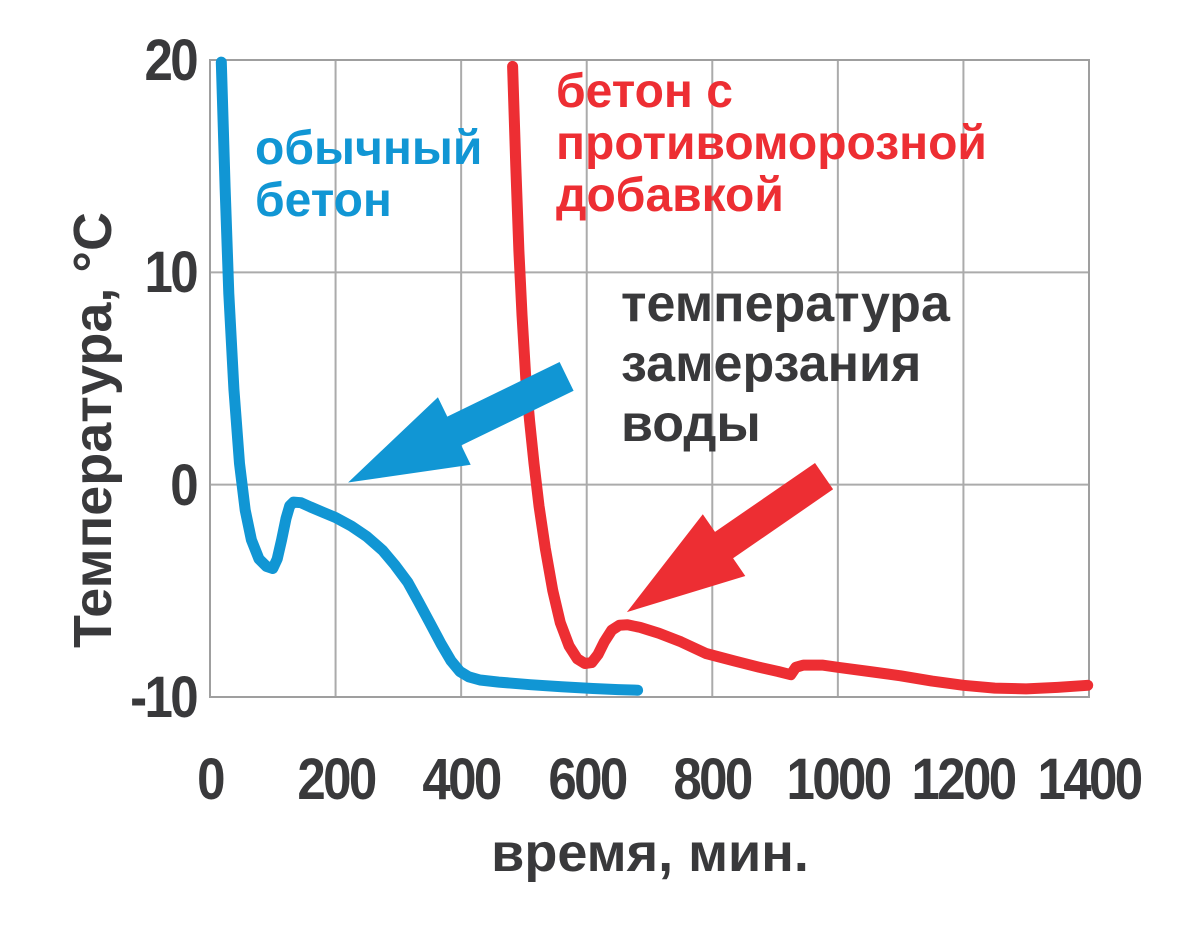  Describe the element at coordinates (171, 60) in the screenshot. I see `y-tick-label: 20` at that location.